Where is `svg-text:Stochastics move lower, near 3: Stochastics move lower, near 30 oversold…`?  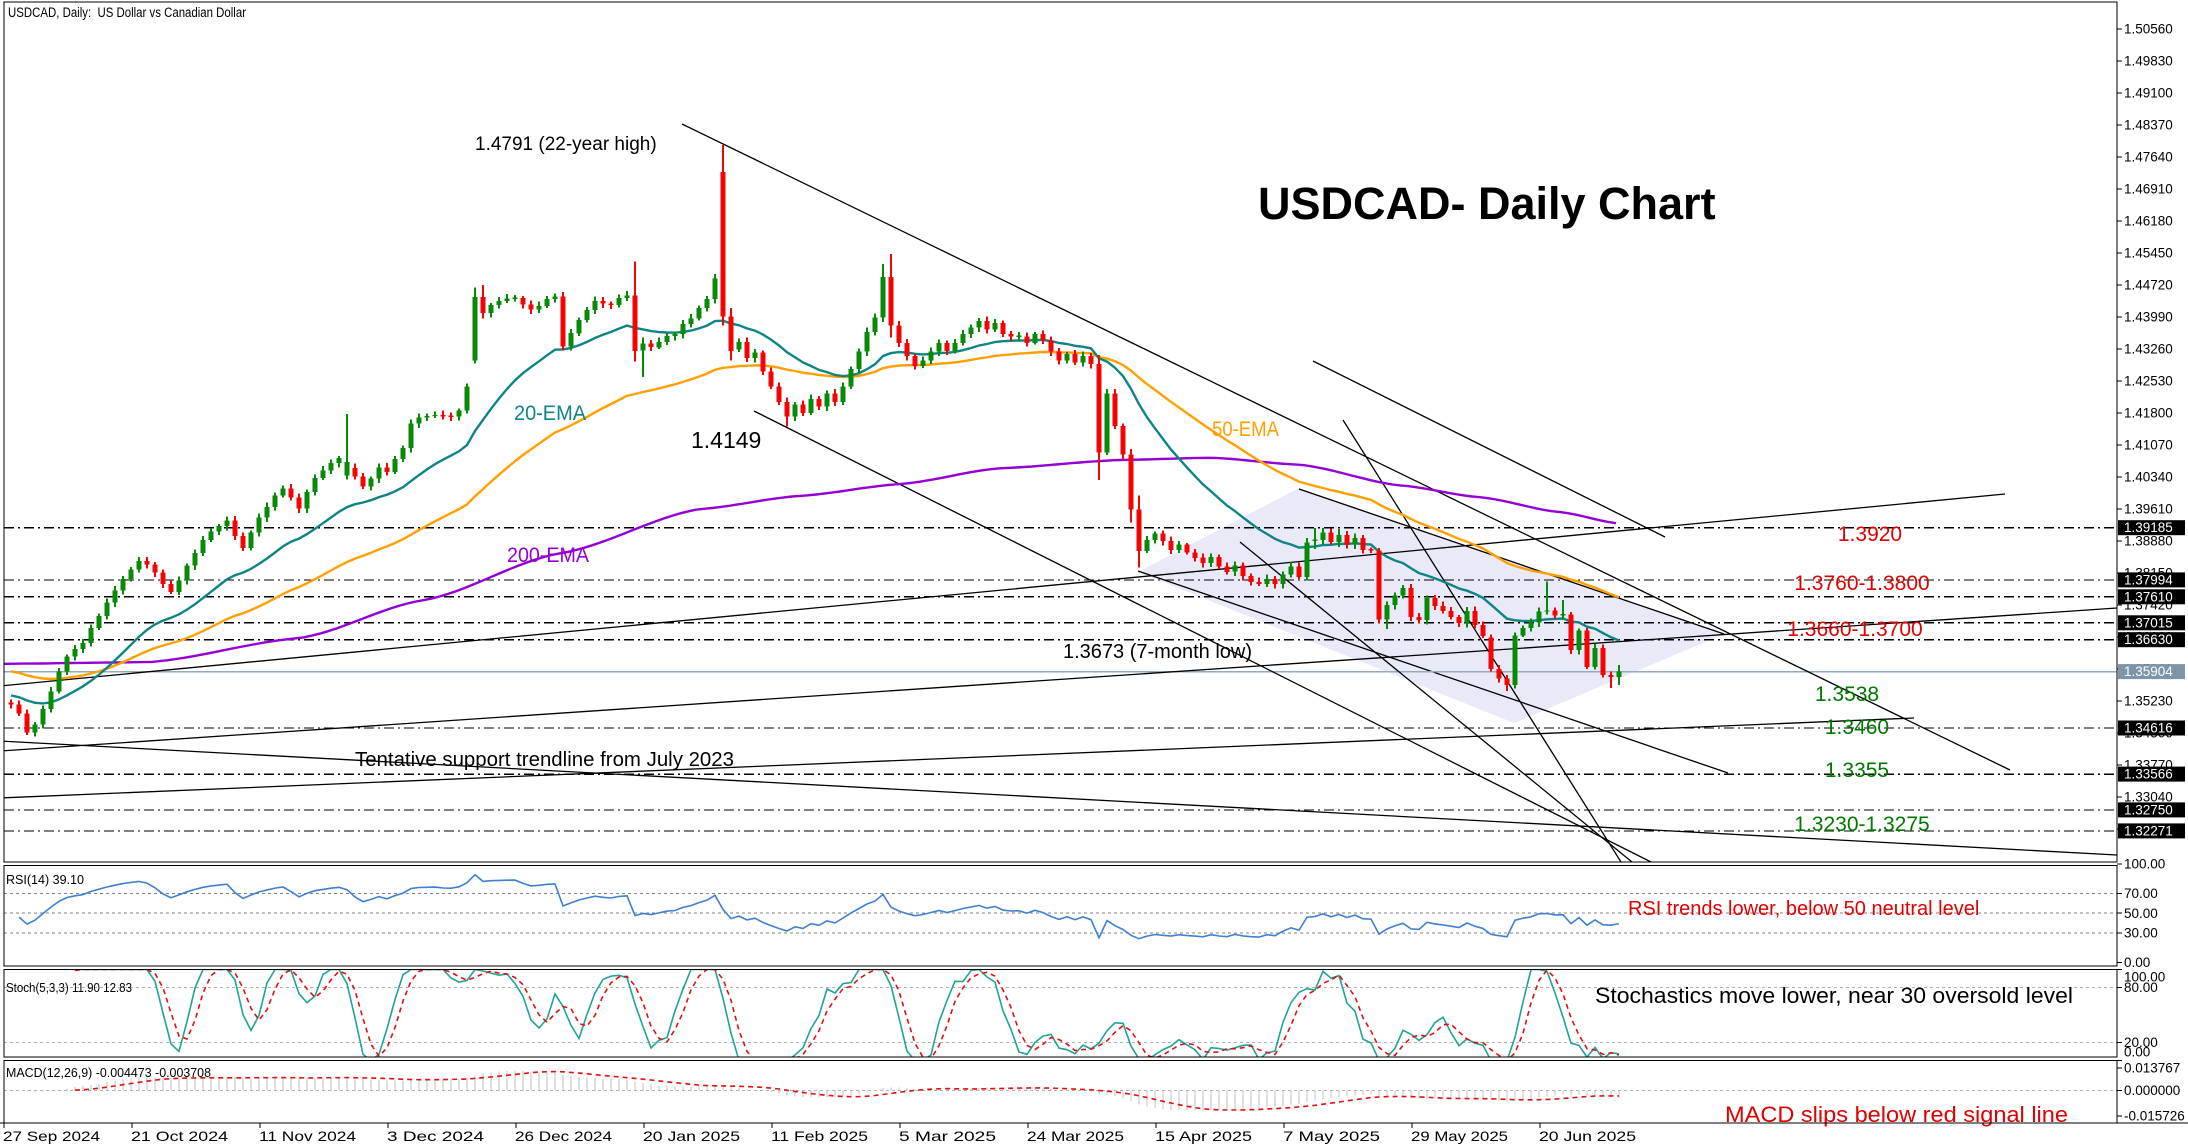 svg-text:Stochastics move lower, near 3: Stochastics move lower, near 30 oversold… is located at coordinates (1834, 995).